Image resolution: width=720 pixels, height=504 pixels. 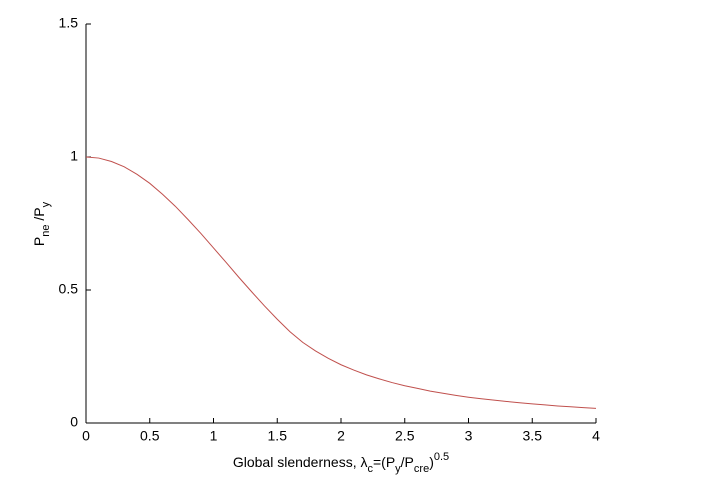 I want to click on x-tick-label: 2.5, so click(x=405, y=436).